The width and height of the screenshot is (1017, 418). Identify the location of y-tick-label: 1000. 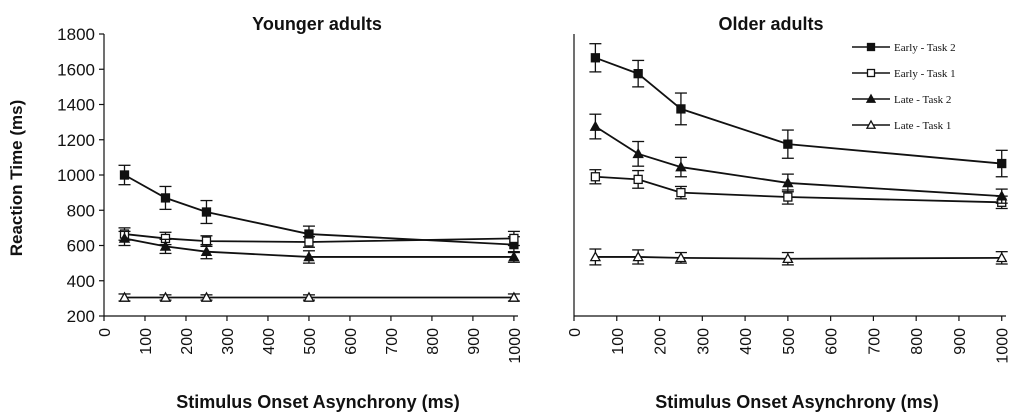
(76, 175).